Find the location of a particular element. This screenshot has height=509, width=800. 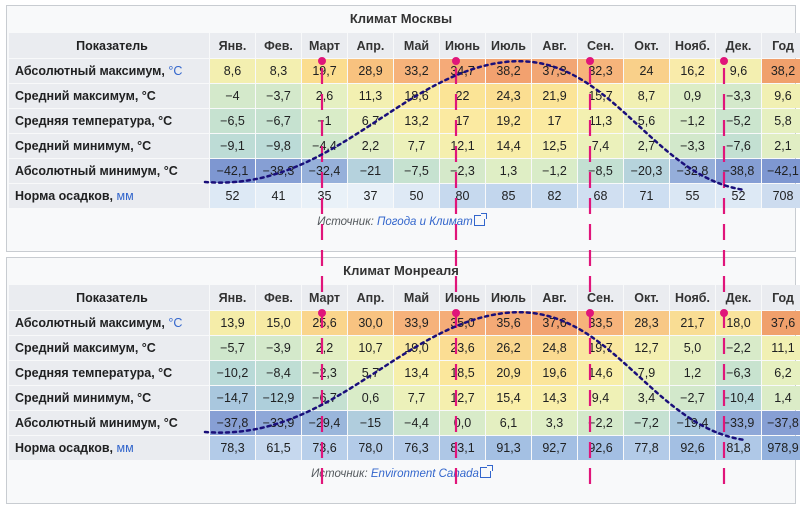

data-cell: 25,6 is located at coordinates (324, 323).